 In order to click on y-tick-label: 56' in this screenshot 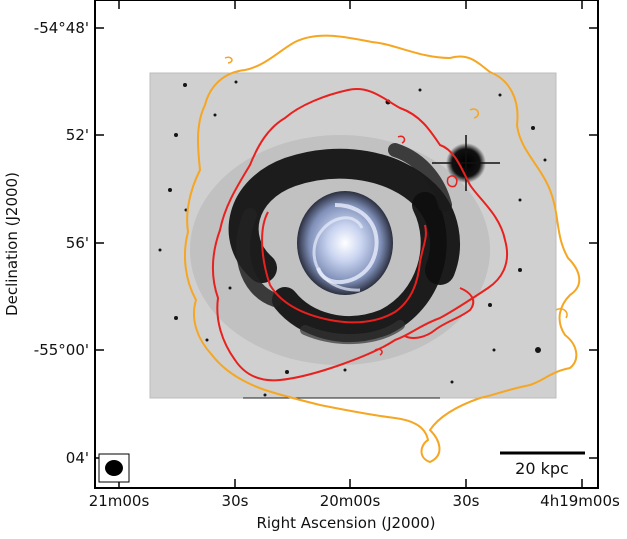, I will do `click(77, 243)`.